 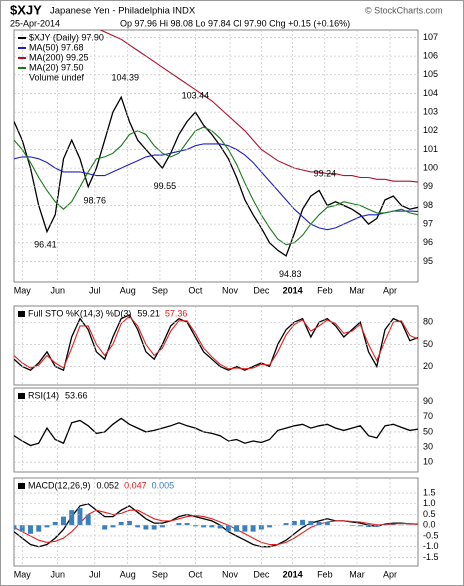 What do you see at coordinates (430, 93) in the screenshot?
I see `y-tick-label: 104` at bounding box center [430, 93].